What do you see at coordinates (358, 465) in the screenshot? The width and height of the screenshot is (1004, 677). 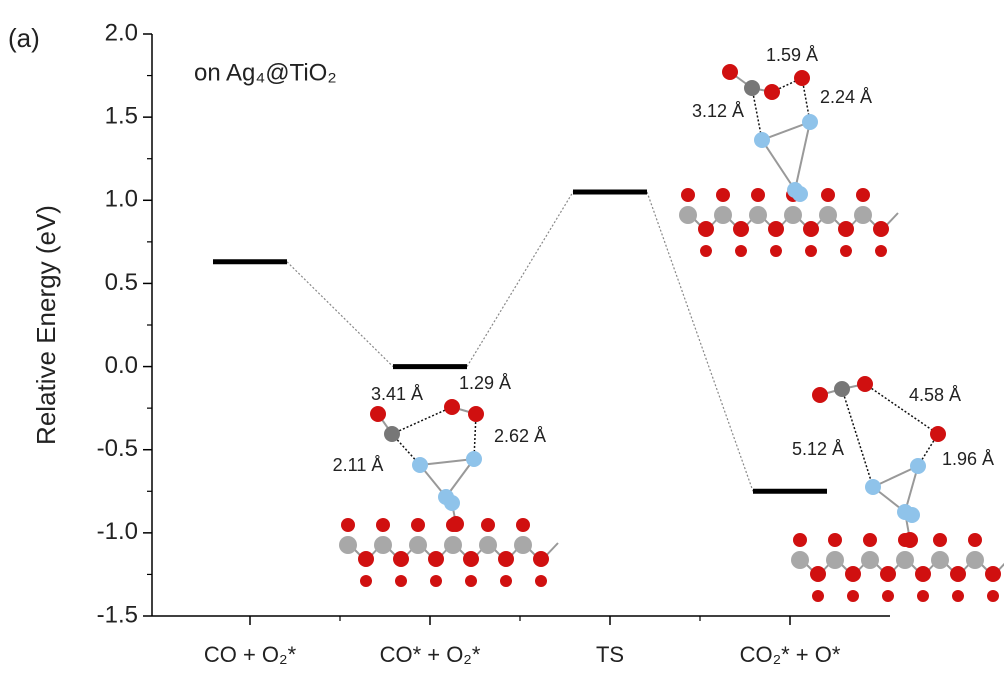 I see `distance-label: 2.11 Å` at bounding box center [358, 465].